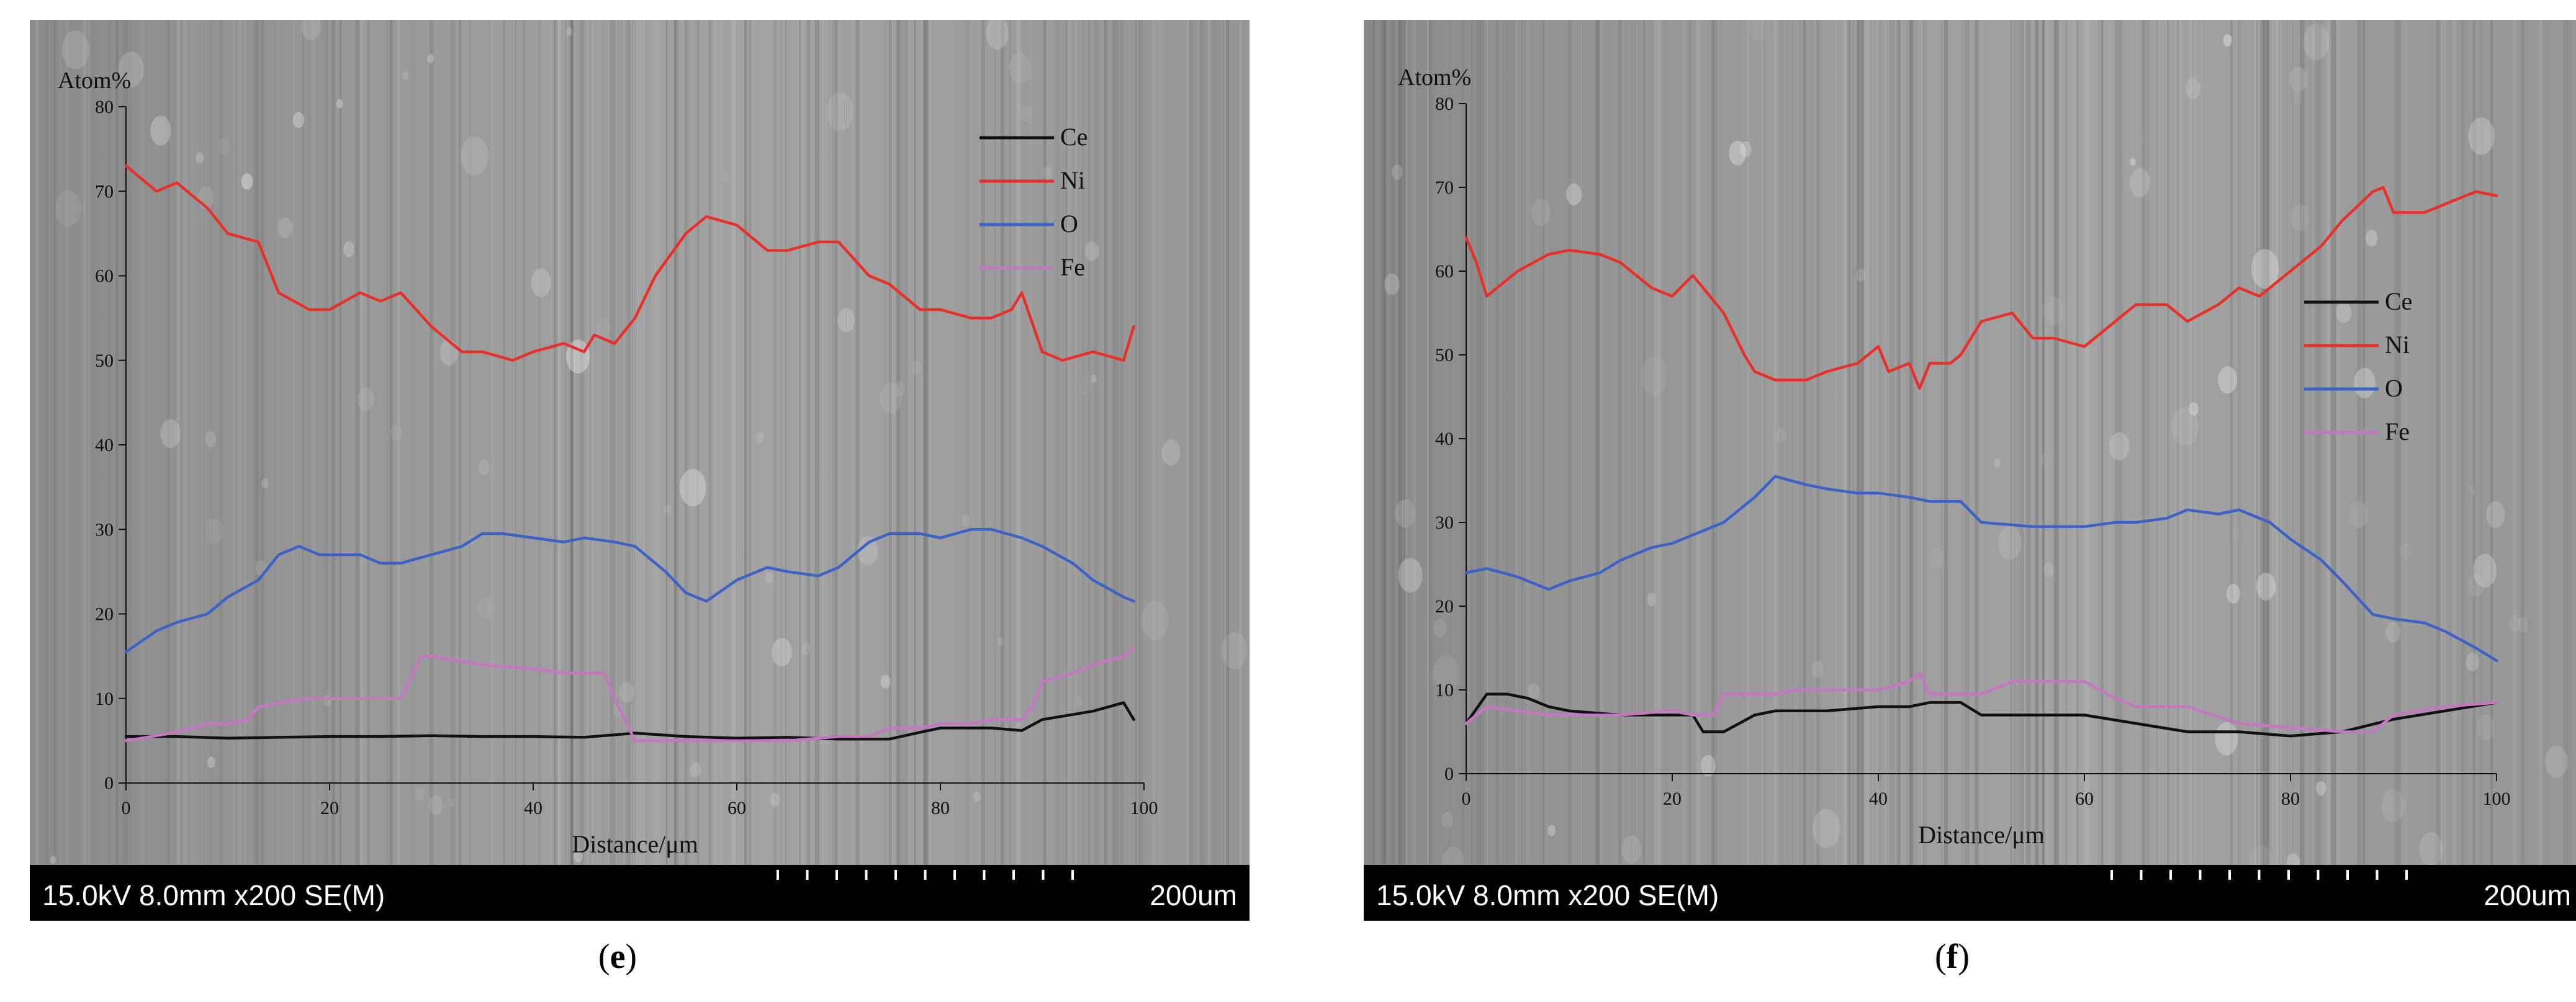 The image size is (2576, 1002). I want to click on panel-caption-e: (e), so click(617, 956).